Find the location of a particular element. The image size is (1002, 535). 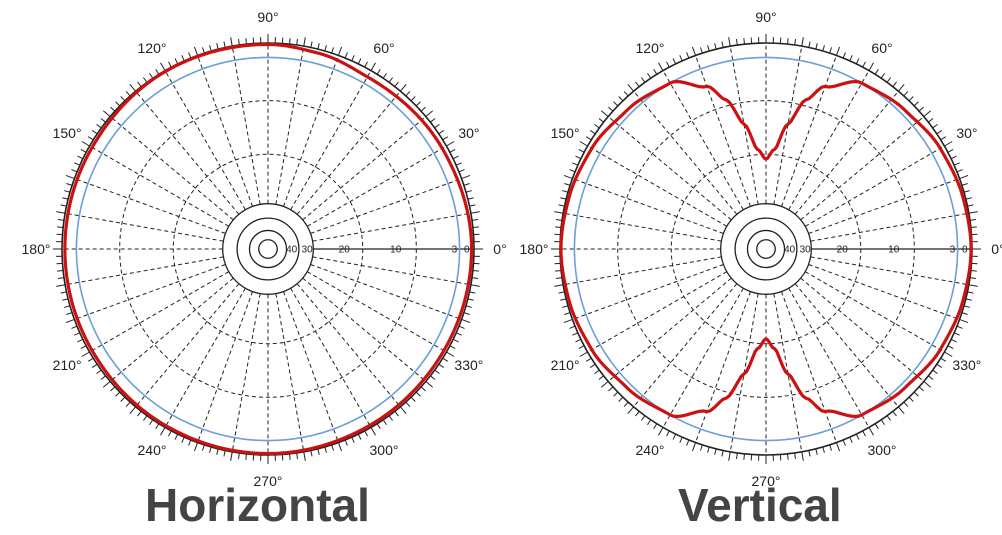

inner-ring is located at coordinates (766, 249).